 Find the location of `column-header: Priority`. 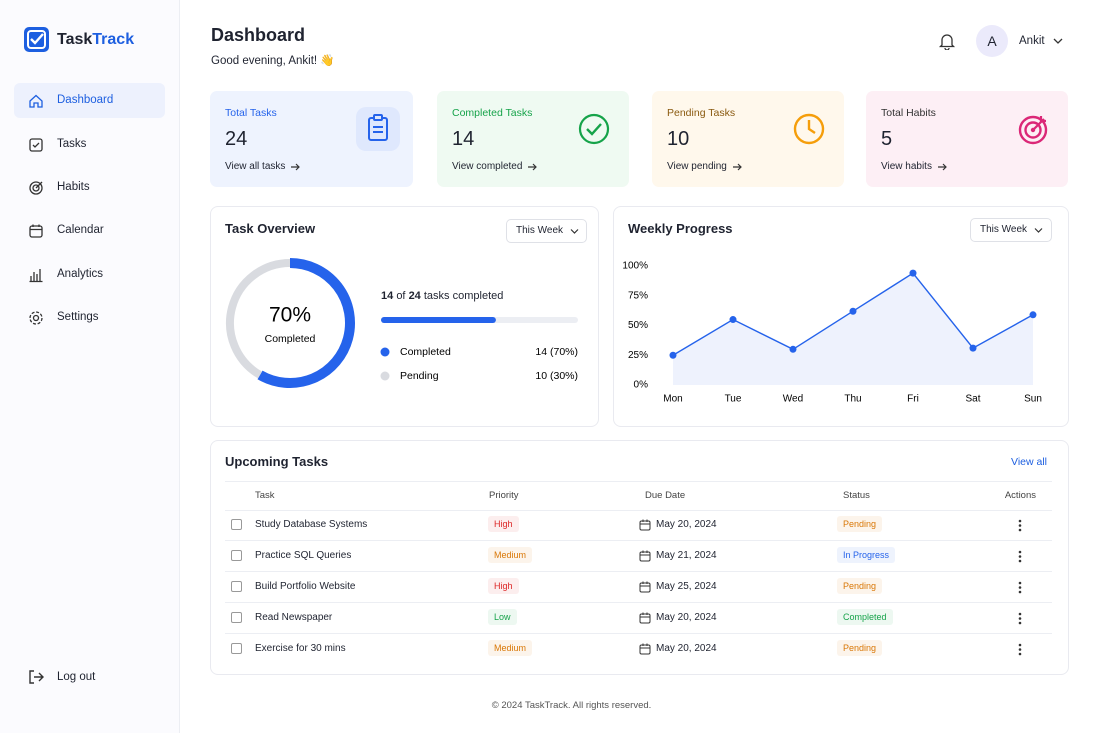

column-header: Priority is located at coordinates (504, 495).